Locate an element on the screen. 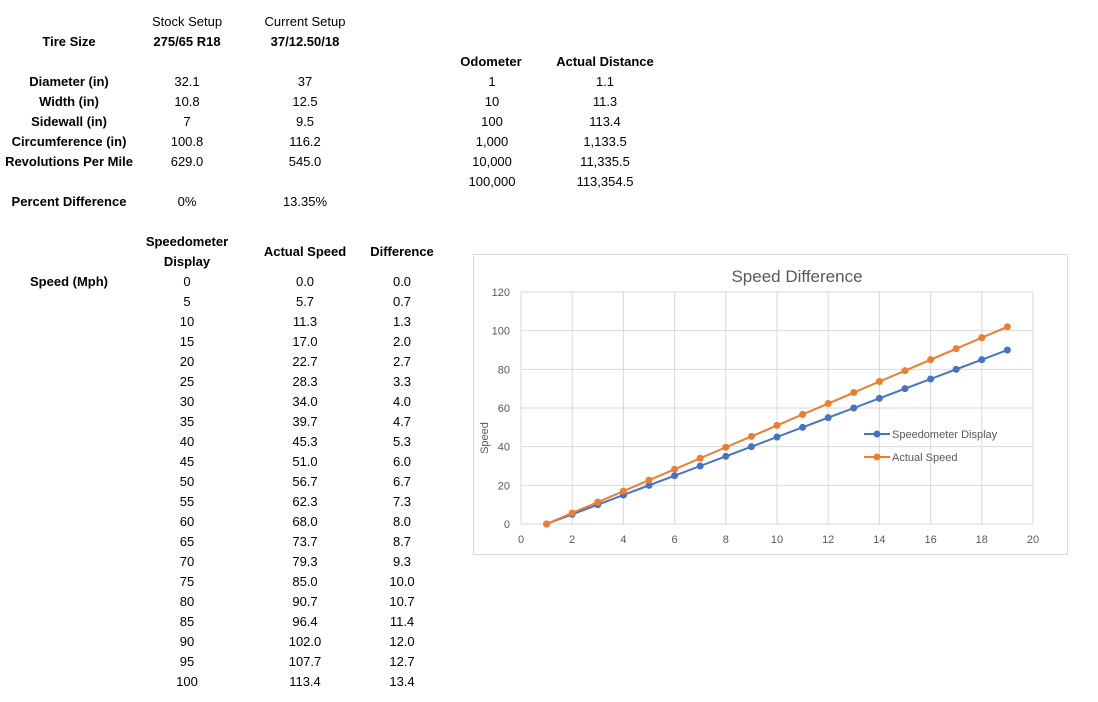 This screenshot has height=702, width=1098. actual-speed-value: 0.0 is located at coordinates (305, 281).